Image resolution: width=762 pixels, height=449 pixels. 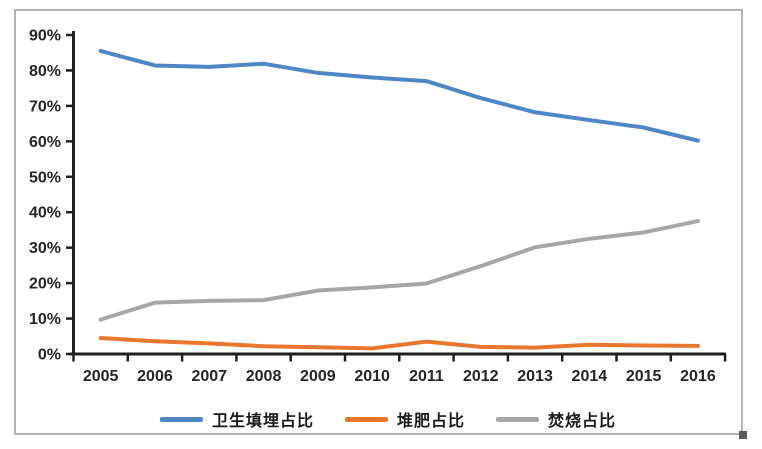 What do you see at coordinates (743, 435) in the screenshot?
I see `frame-corner-handle` at bounding box center [743, 435].